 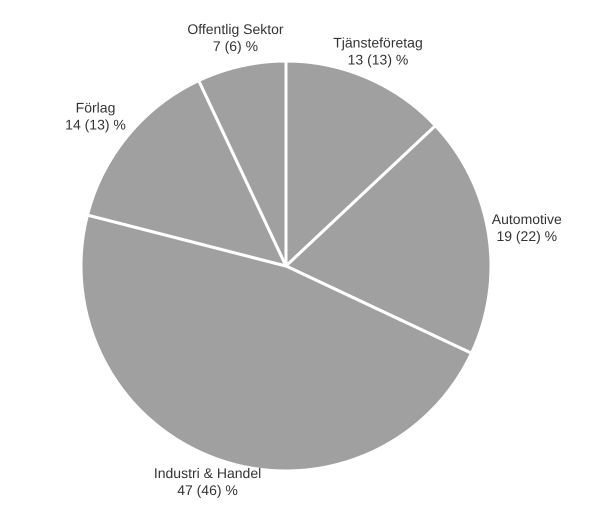 I want to click on data-label: 14 (13) %, so click(x=95, y=124).